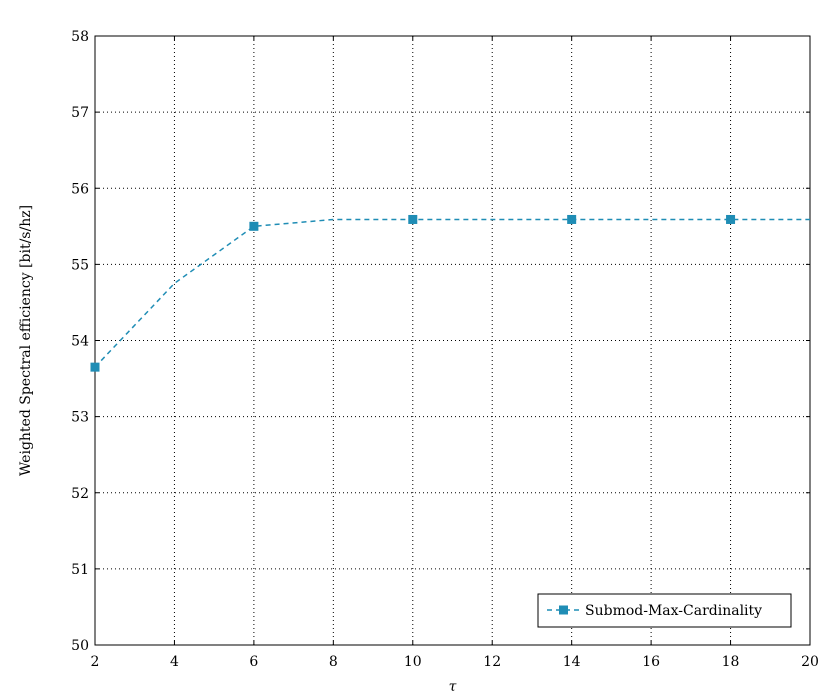 The height and width of the screenshot is (700, 827). Describe the element at coordinates (413, 662) in the screenshot. I see `x-tick-label: 10` at that location.